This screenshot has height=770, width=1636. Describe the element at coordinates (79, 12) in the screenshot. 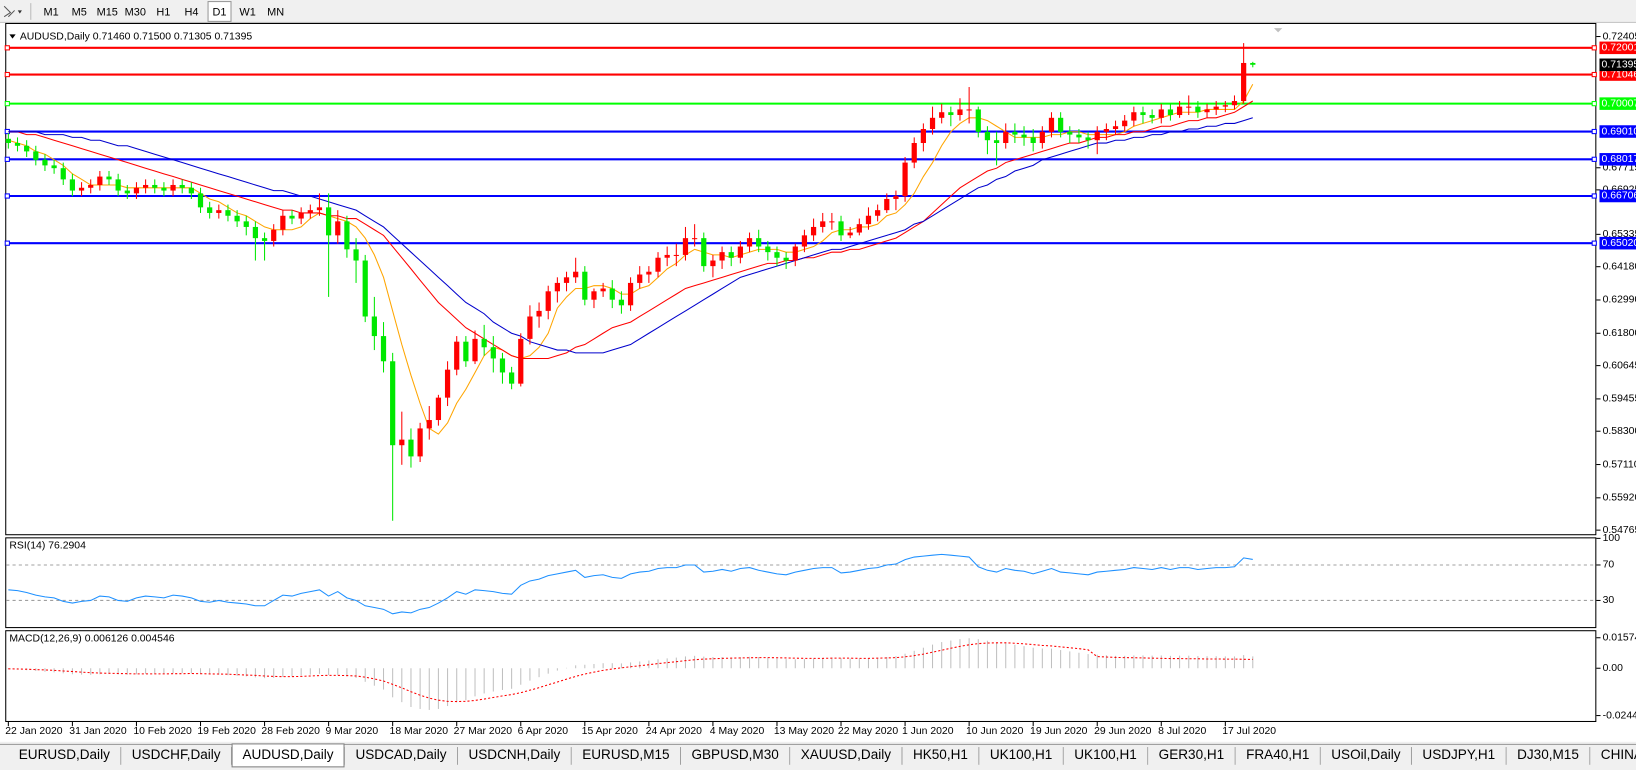

I see `timeframe-button: M5` at that location.